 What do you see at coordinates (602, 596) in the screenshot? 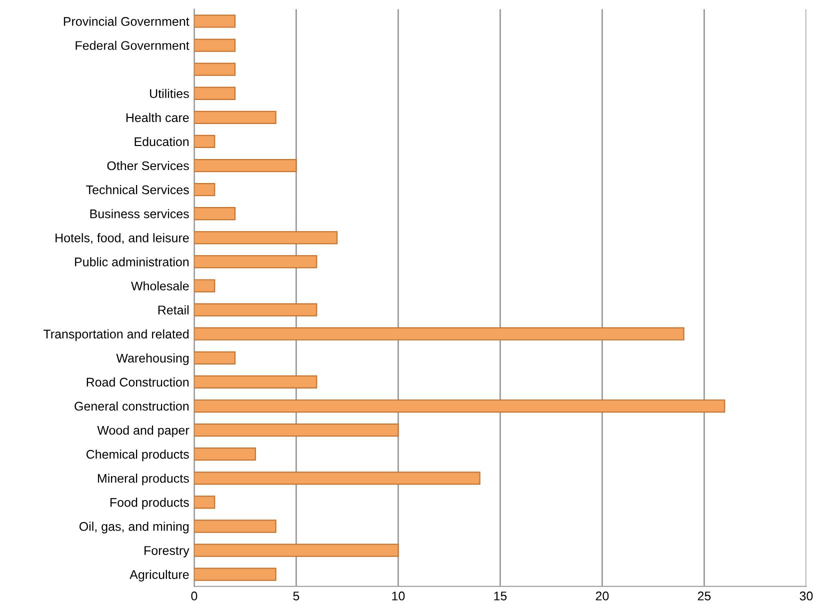
I see `x-tick-label: 20` at bounding box center [602, 596].